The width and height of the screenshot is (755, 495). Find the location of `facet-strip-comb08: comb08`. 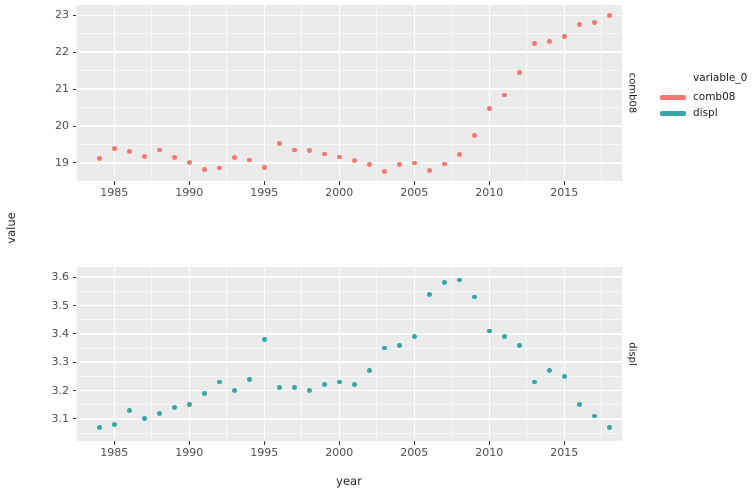

facet-strip-comb08: comb08 is located at coordinates (632, 93).